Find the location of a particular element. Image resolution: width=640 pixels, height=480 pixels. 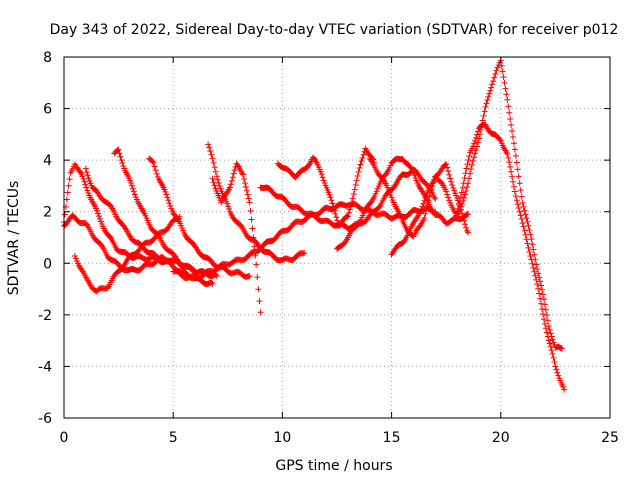

y-tick-label: 4 is located at coordinates (47, 161).